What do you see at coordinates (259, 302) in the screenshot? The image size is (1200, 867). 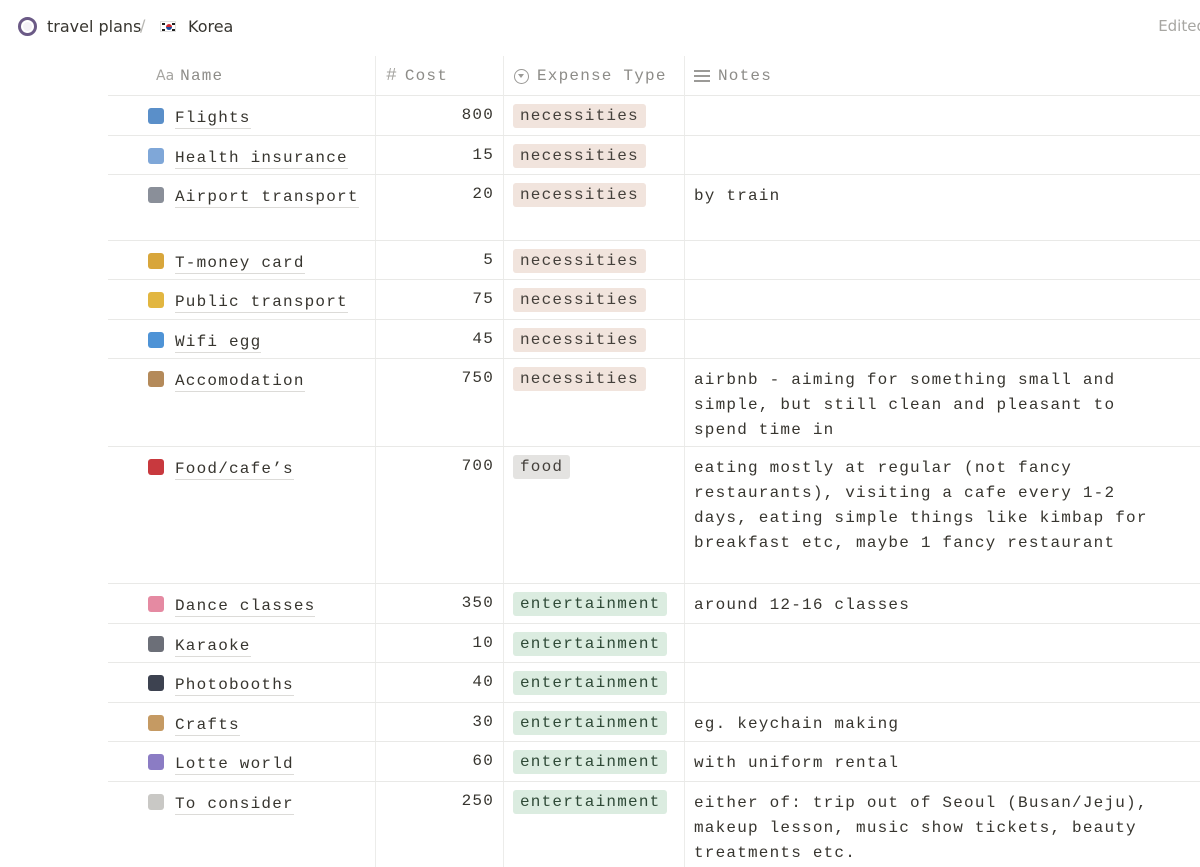 I see `name-cell: Public transport` at bounding box center [259, 302].